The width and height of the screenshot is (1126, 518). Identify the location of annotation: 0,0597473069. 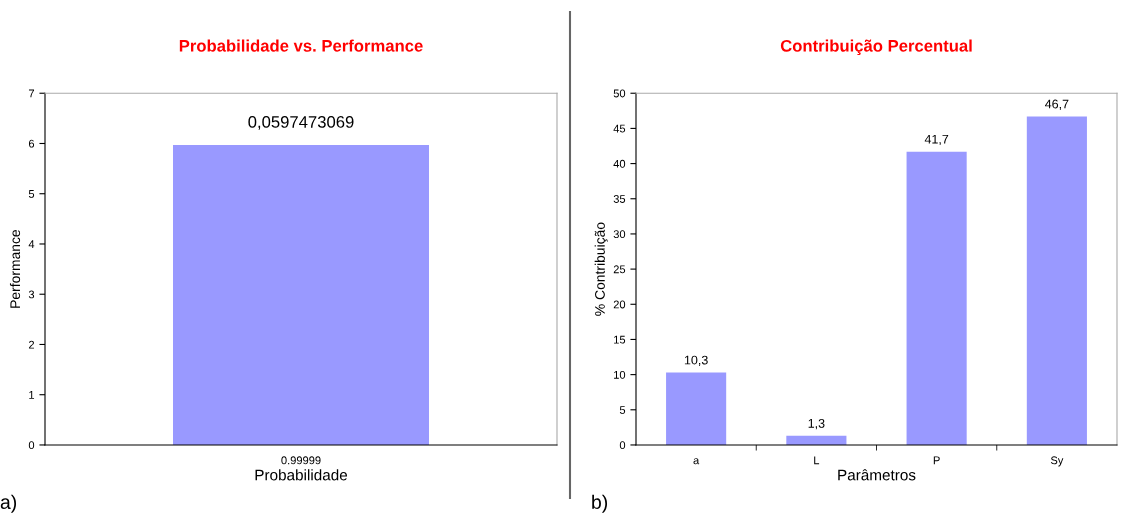
(301, 123).